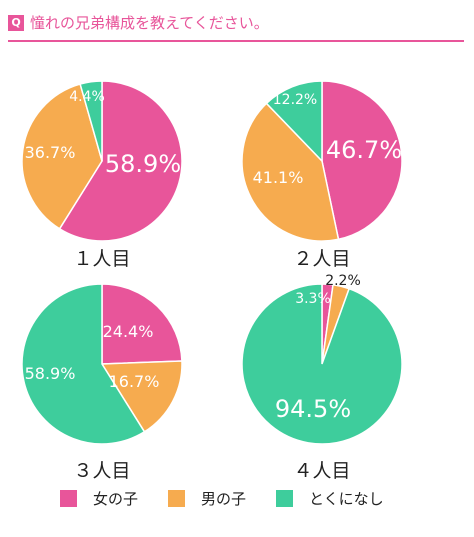 The width and height of the screenshot is (474, 537). I want to click on legend: 女の子 男の子 とくになし, so click(237, 498).